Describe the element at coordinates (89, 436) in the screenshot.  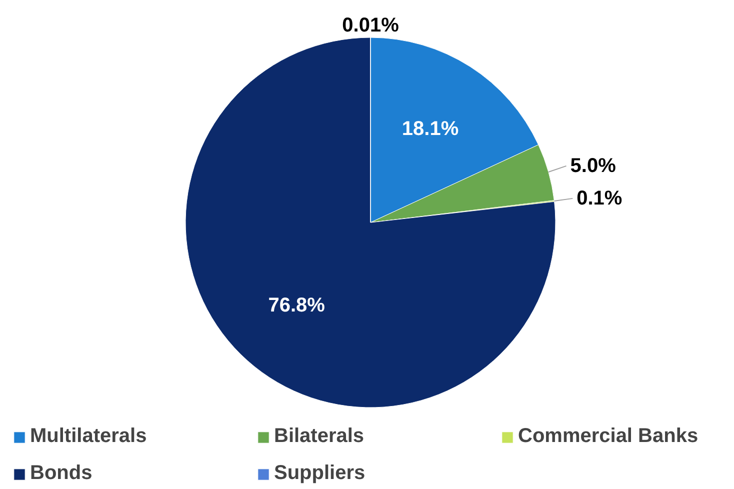
I see `legend-label: Multilaterals` at that location.